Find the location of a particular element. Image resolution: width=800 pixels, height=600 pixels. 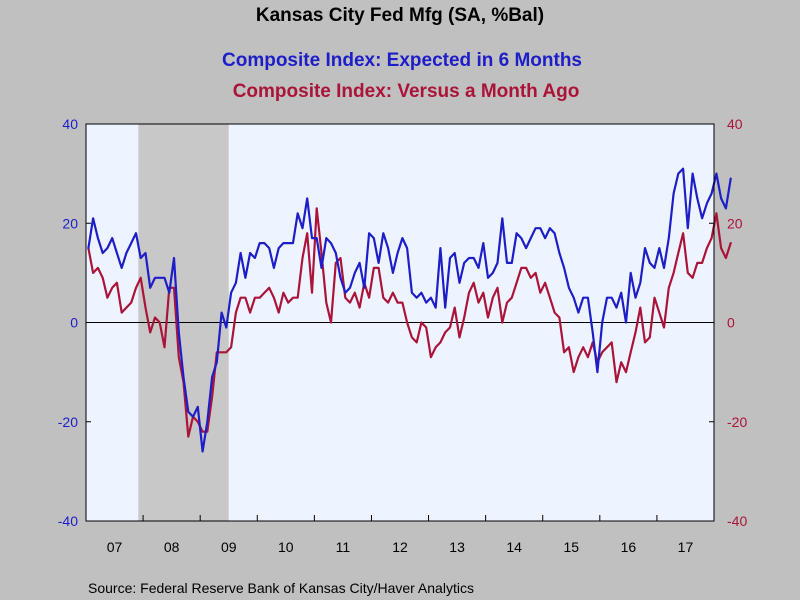

x-tick-label: 13 is located at coordinates (457, 547).